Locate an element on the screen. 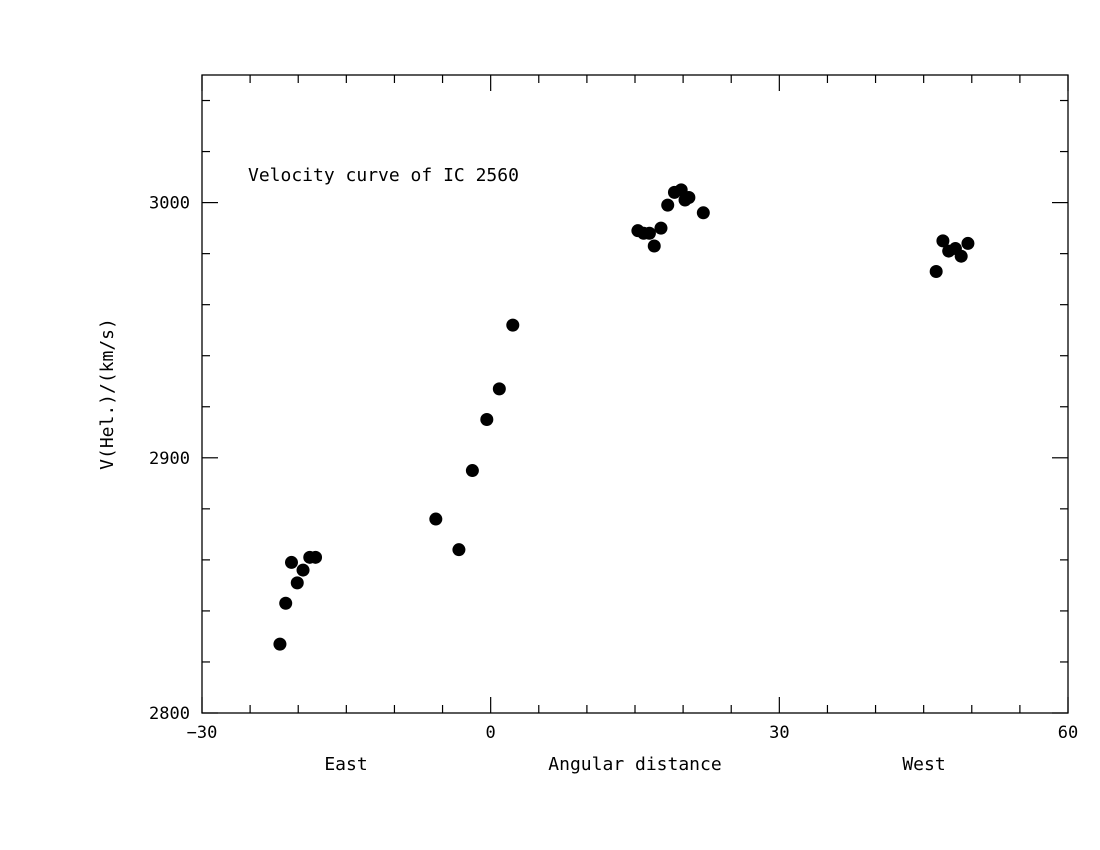  y-axis-title: V(Hel.)/(km/s) is located at coordinates (107, 394).